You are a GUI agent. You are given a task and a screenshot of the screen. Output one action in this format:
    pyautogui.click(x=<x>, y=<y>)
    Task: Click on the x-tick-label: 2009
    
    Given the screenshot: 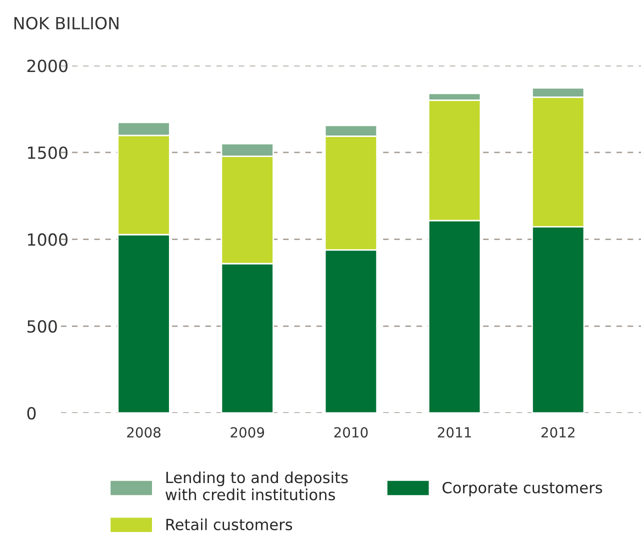 What is the action you would take?
    pyautogui.click(x=247, y=432)
    